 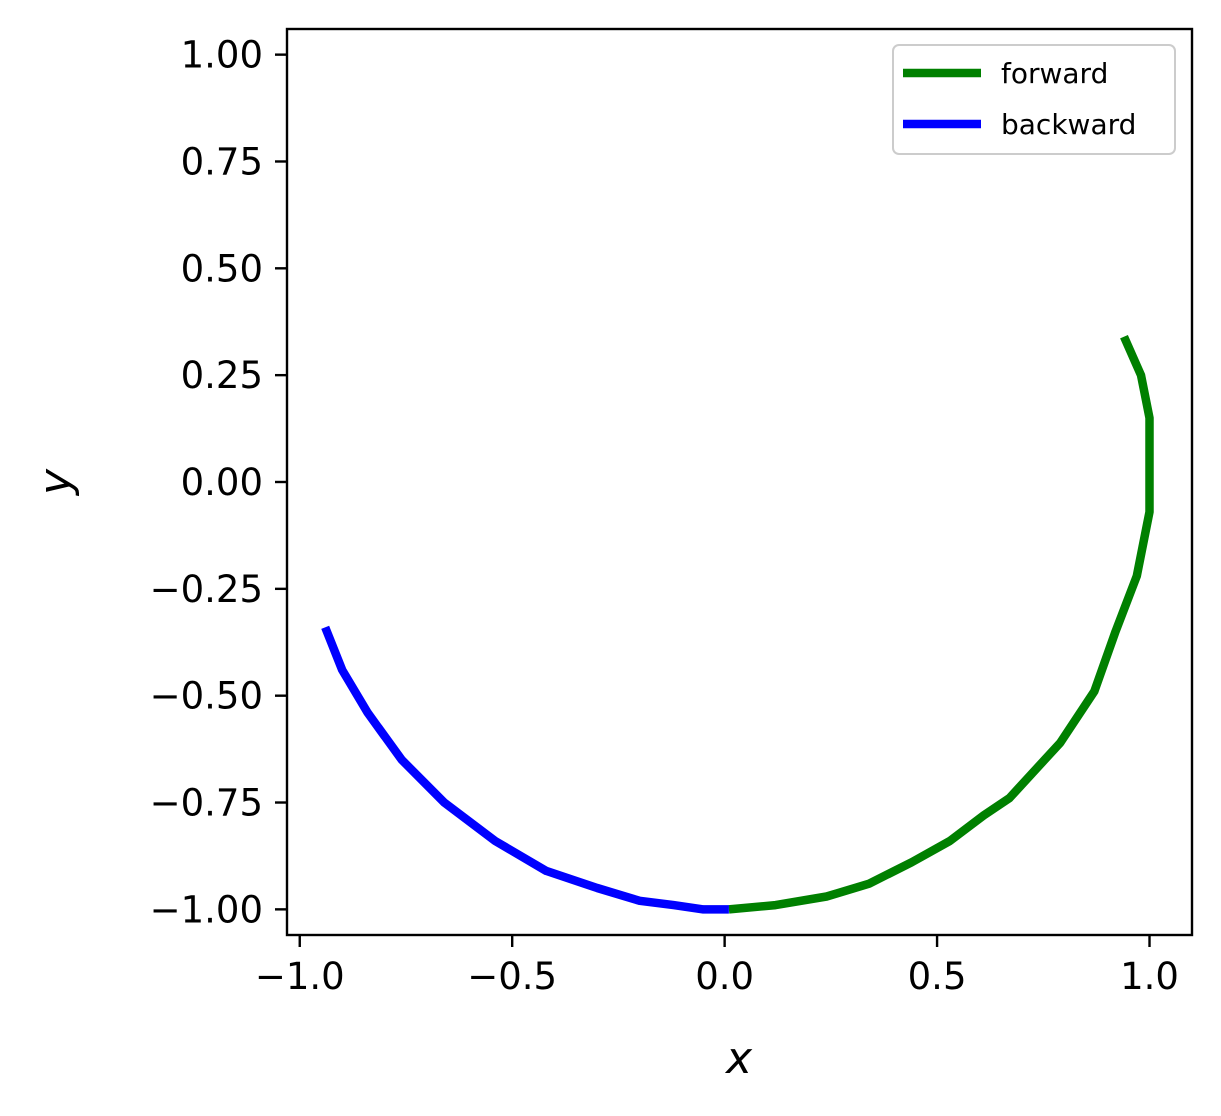 I want to click on x-tick-label: 0.5, so click(x=937, y=976).